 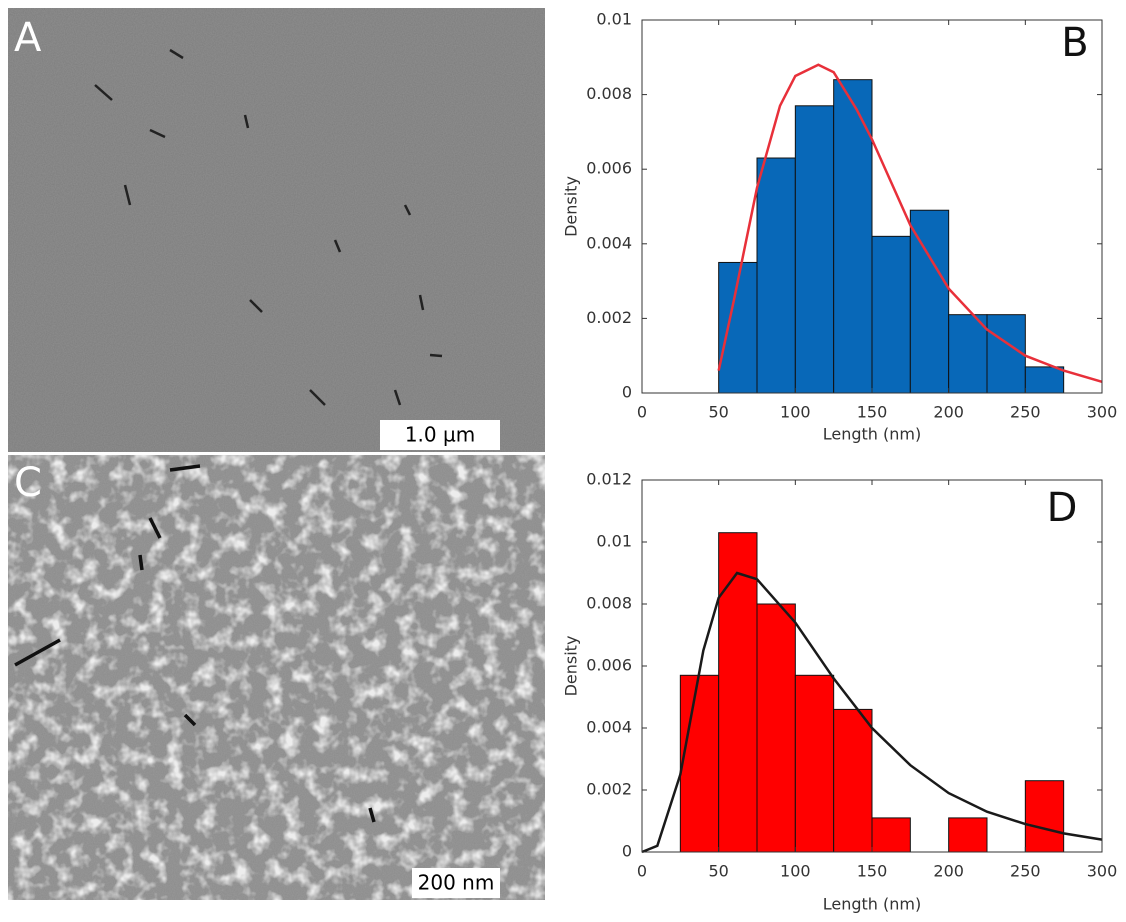 I want to click on scale-bar-label: 1.0 µm, so click(x=440, y=435).